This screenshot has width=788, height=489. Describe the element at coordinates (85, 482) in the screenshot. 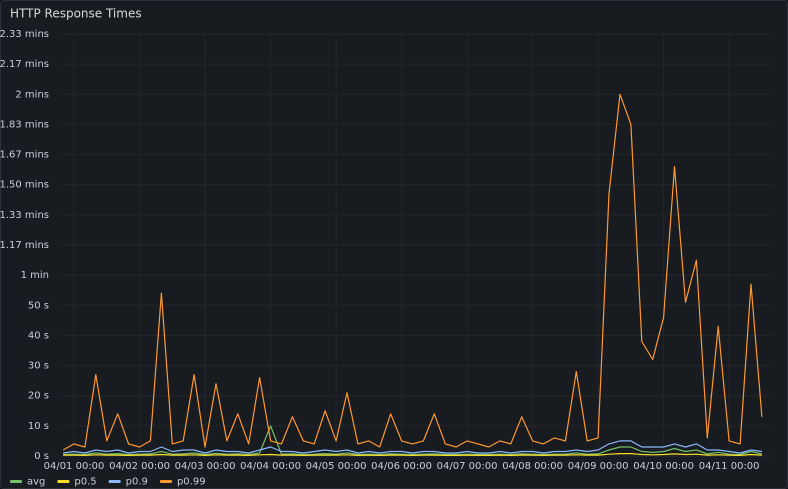

I see `legend-label: p0.5` at that location.